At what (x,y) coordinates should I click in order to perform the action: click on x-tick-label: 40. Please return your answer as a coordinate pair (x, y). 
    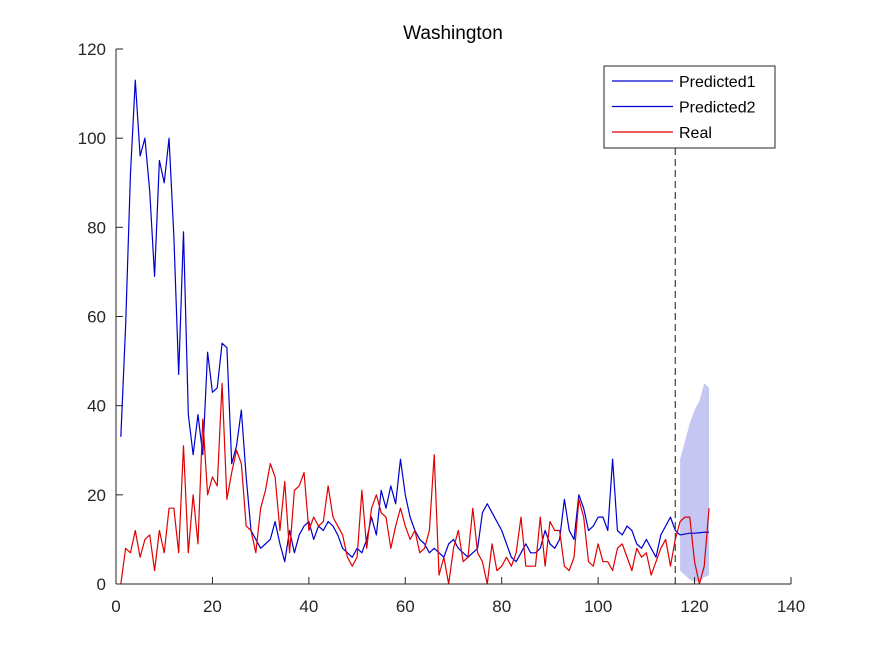
    Looking at the image, I should click on (308, 606).